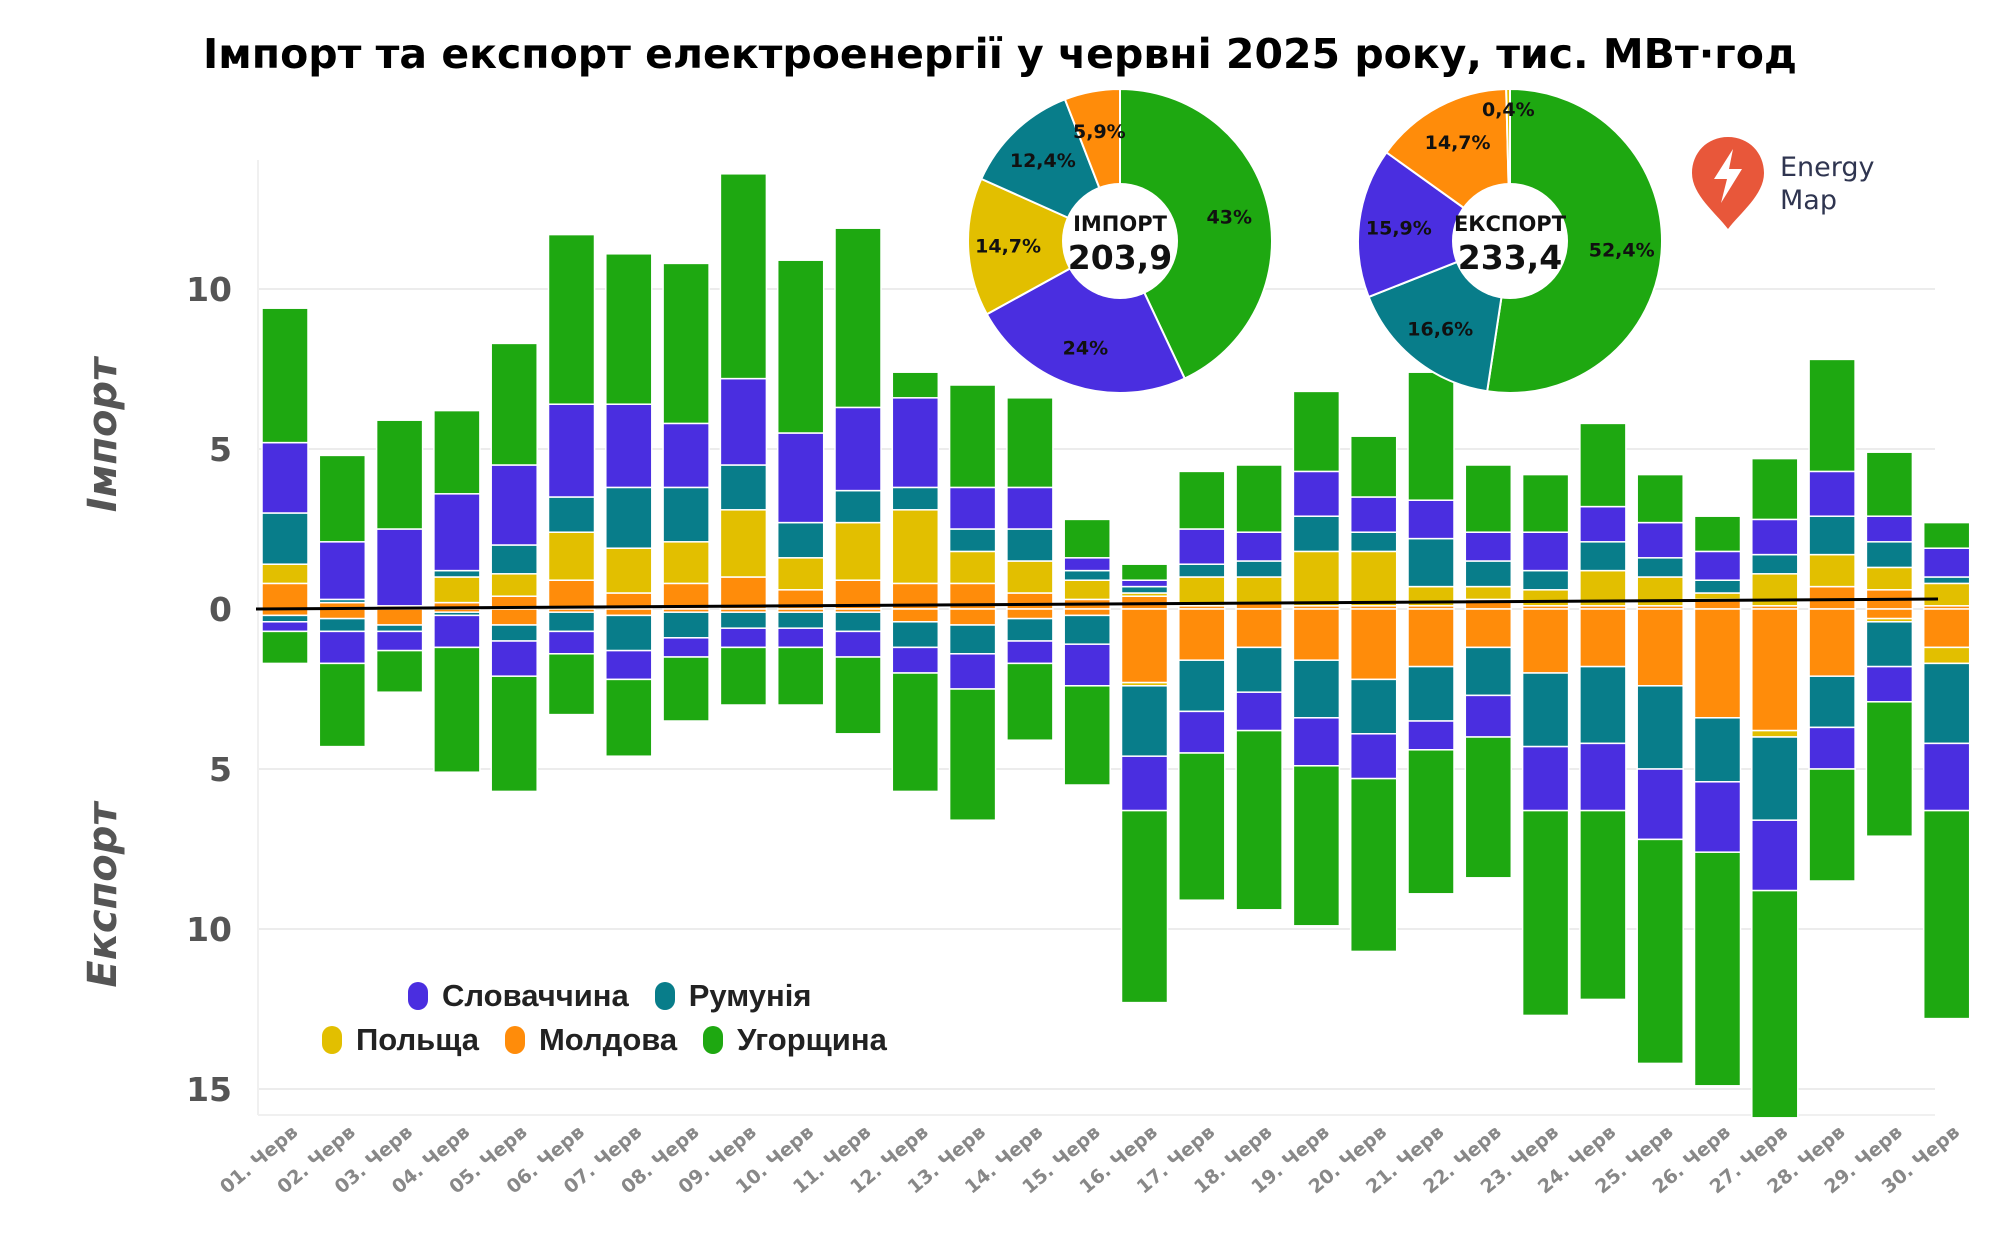 The image size is (2000, 1260). Describe the element at coordinates (220, 609) in the screenshot. I see `y-tick-label: 0` at that location.